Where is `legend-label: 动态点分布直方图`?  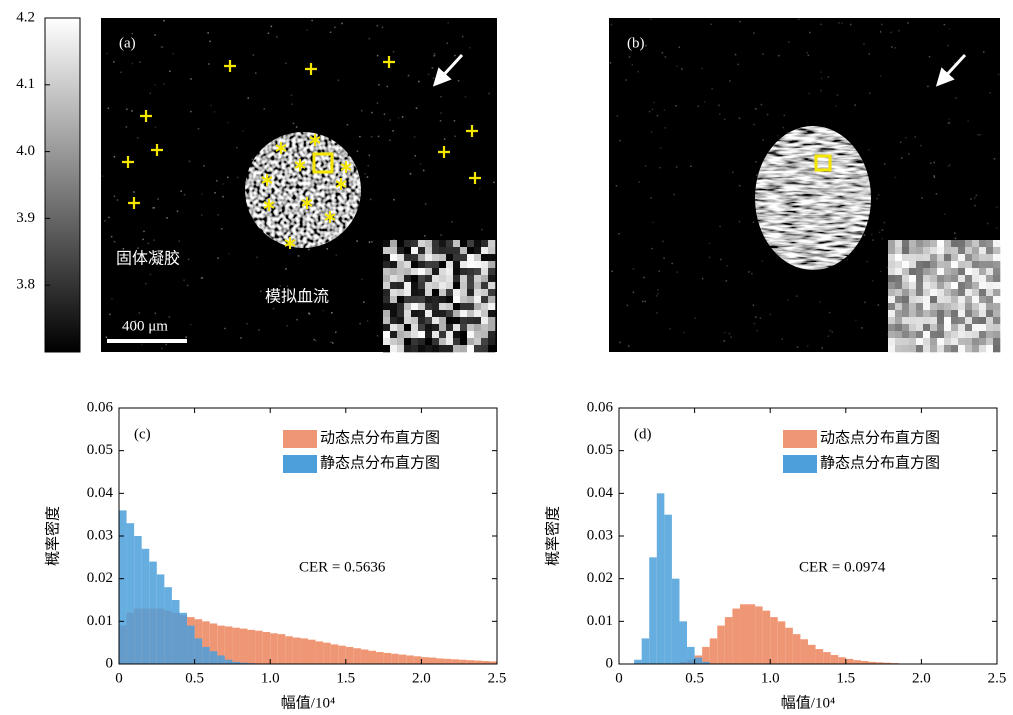 legend-label: 动态点分布直方图 is located at coordinates (880, 437).